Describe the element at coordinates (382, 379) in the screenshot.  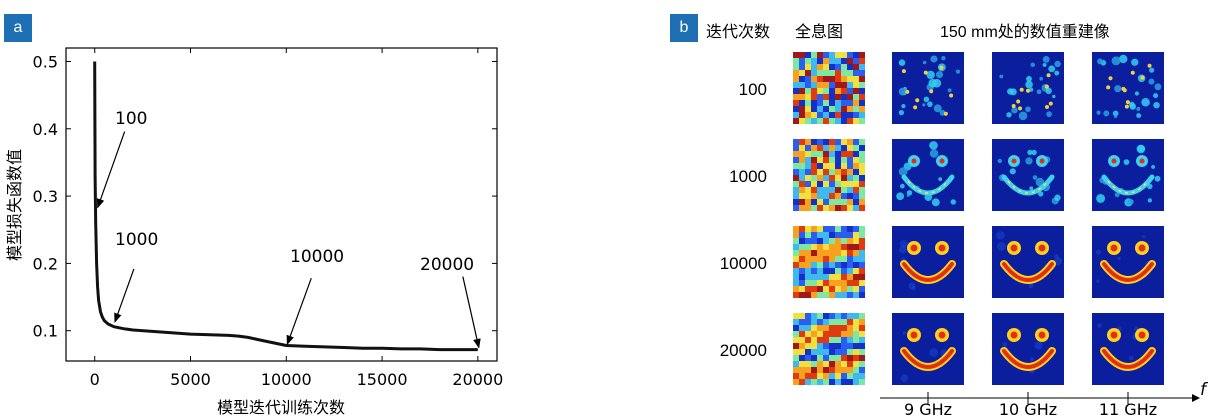
I see `x-tick-label: 15000` at that location.